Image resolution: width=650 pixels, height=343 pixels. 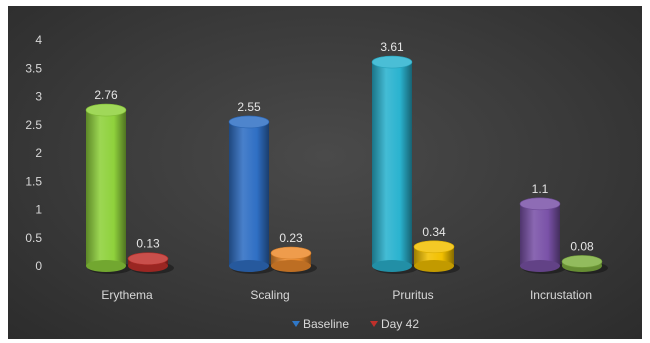 What do you see at coordinates (33, 181) in the screenshot?
I see `y-tick-label: 1.5` at bounding box center [33, 181].